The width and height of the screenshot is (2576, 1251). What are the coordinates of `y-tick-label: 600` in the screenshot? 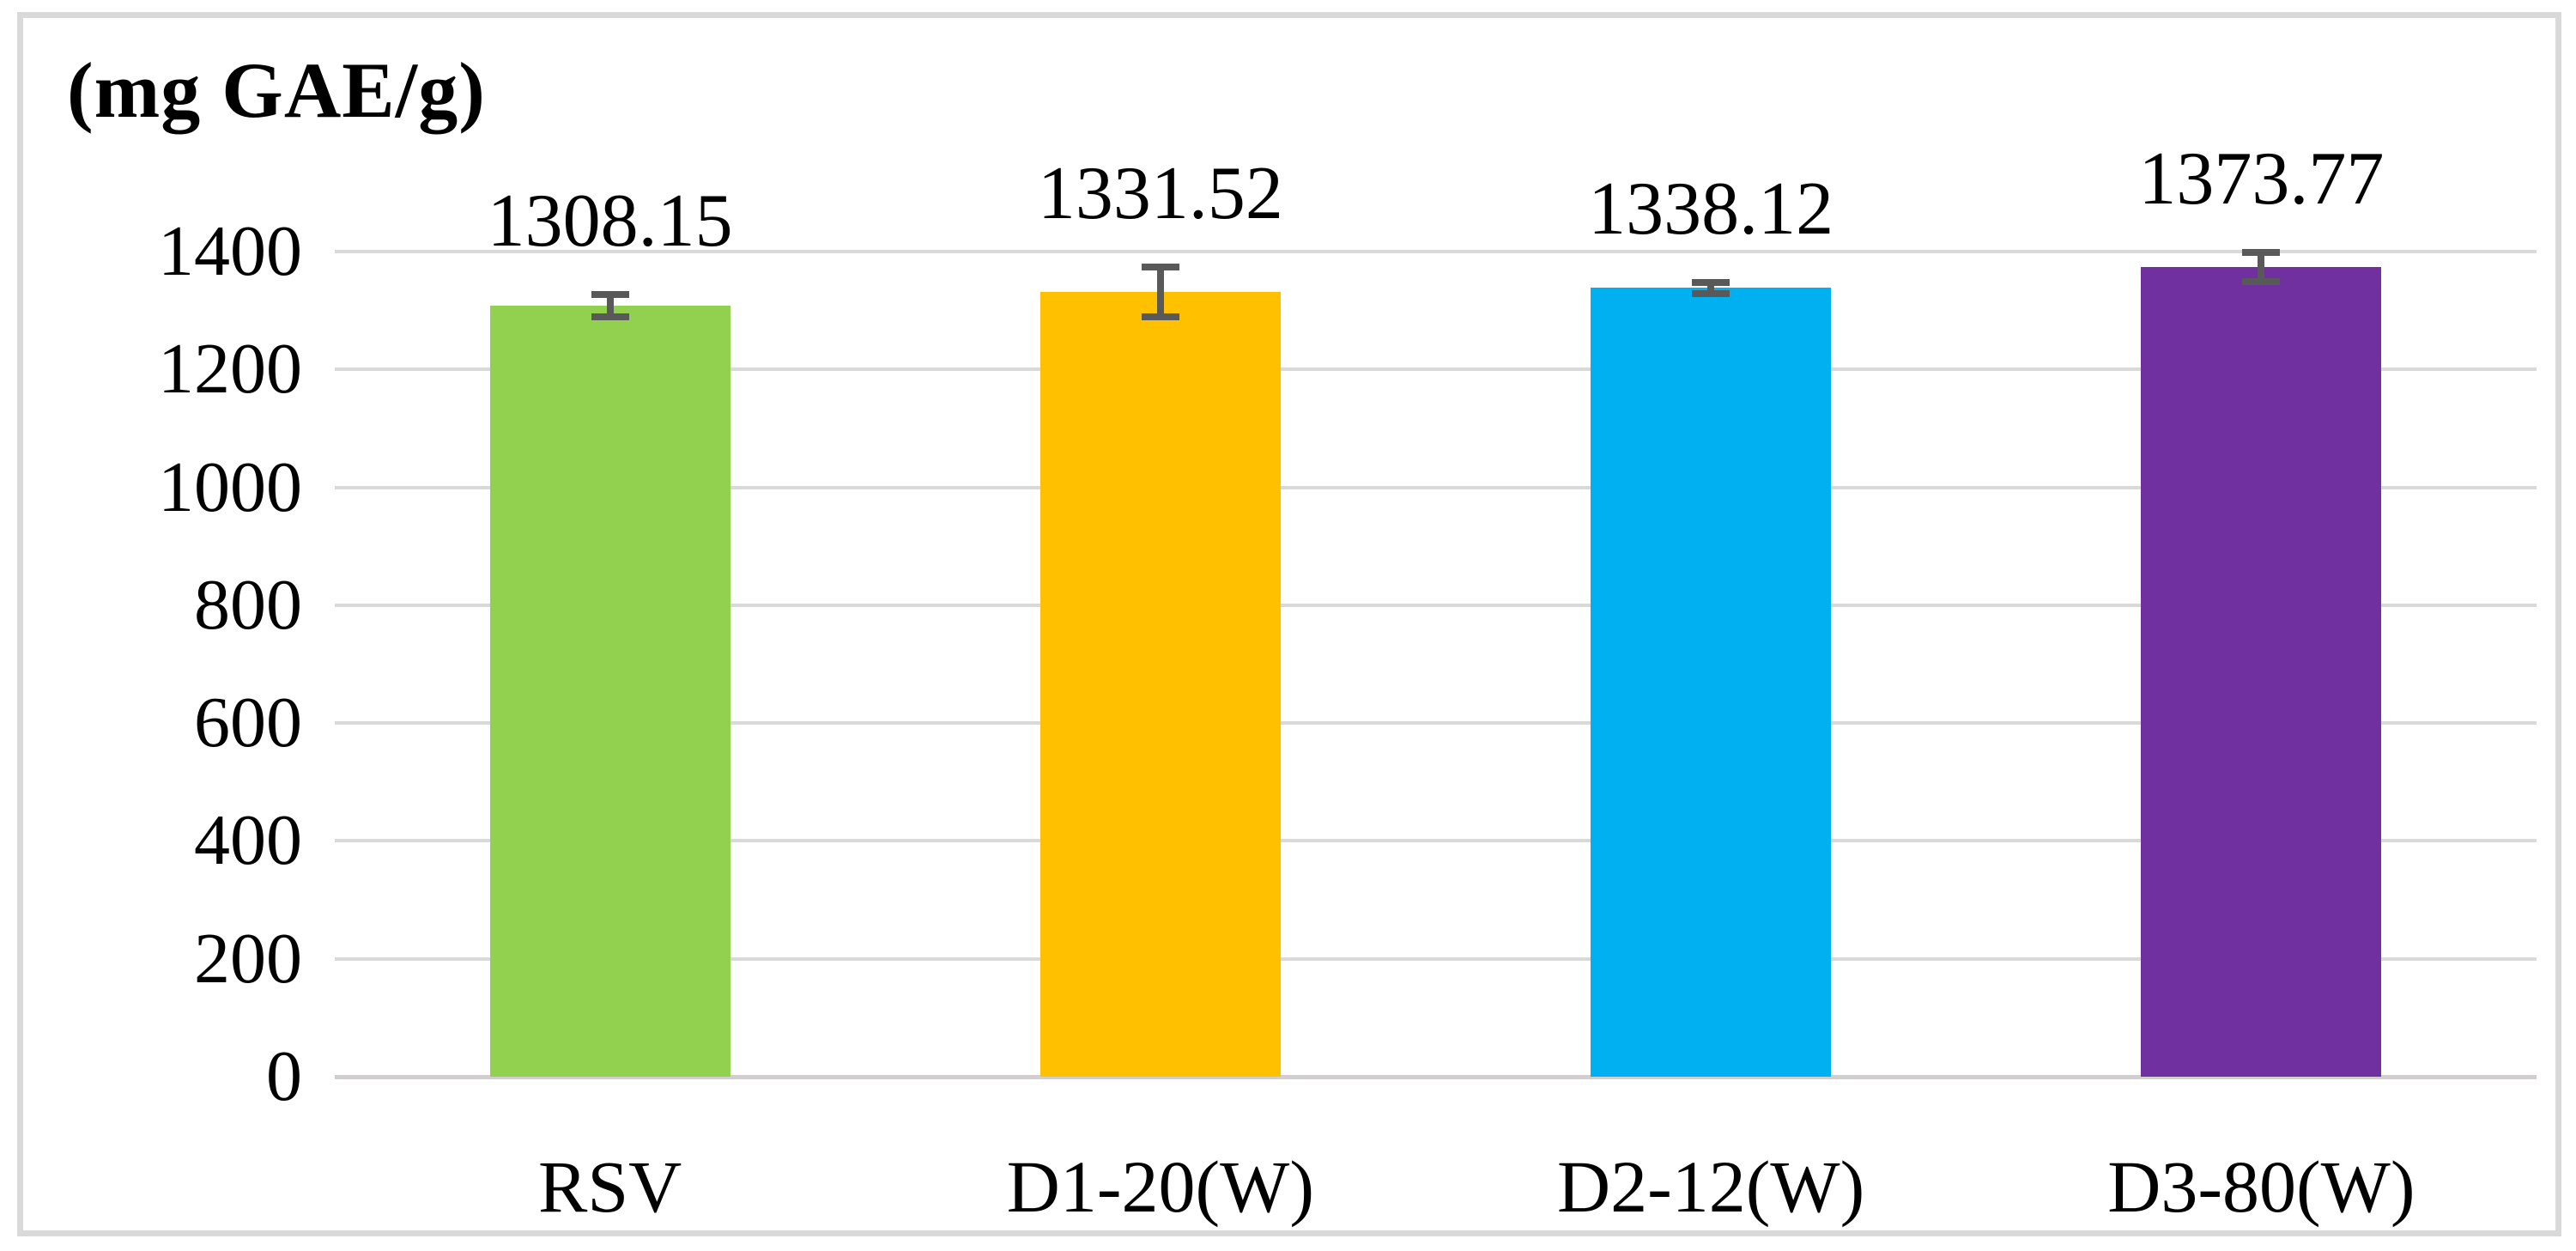 It's located at (248, 723).